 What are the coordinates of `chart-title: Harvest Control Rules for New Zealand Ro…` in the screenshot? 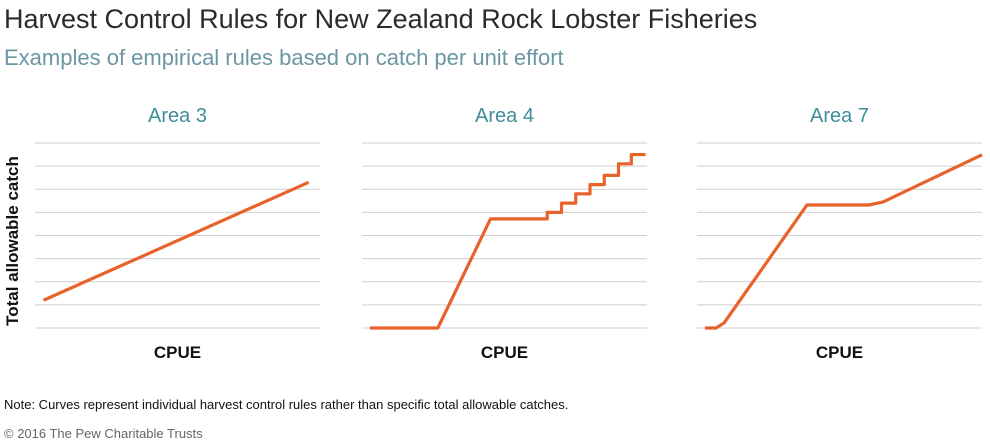 It's located at (380, 19).